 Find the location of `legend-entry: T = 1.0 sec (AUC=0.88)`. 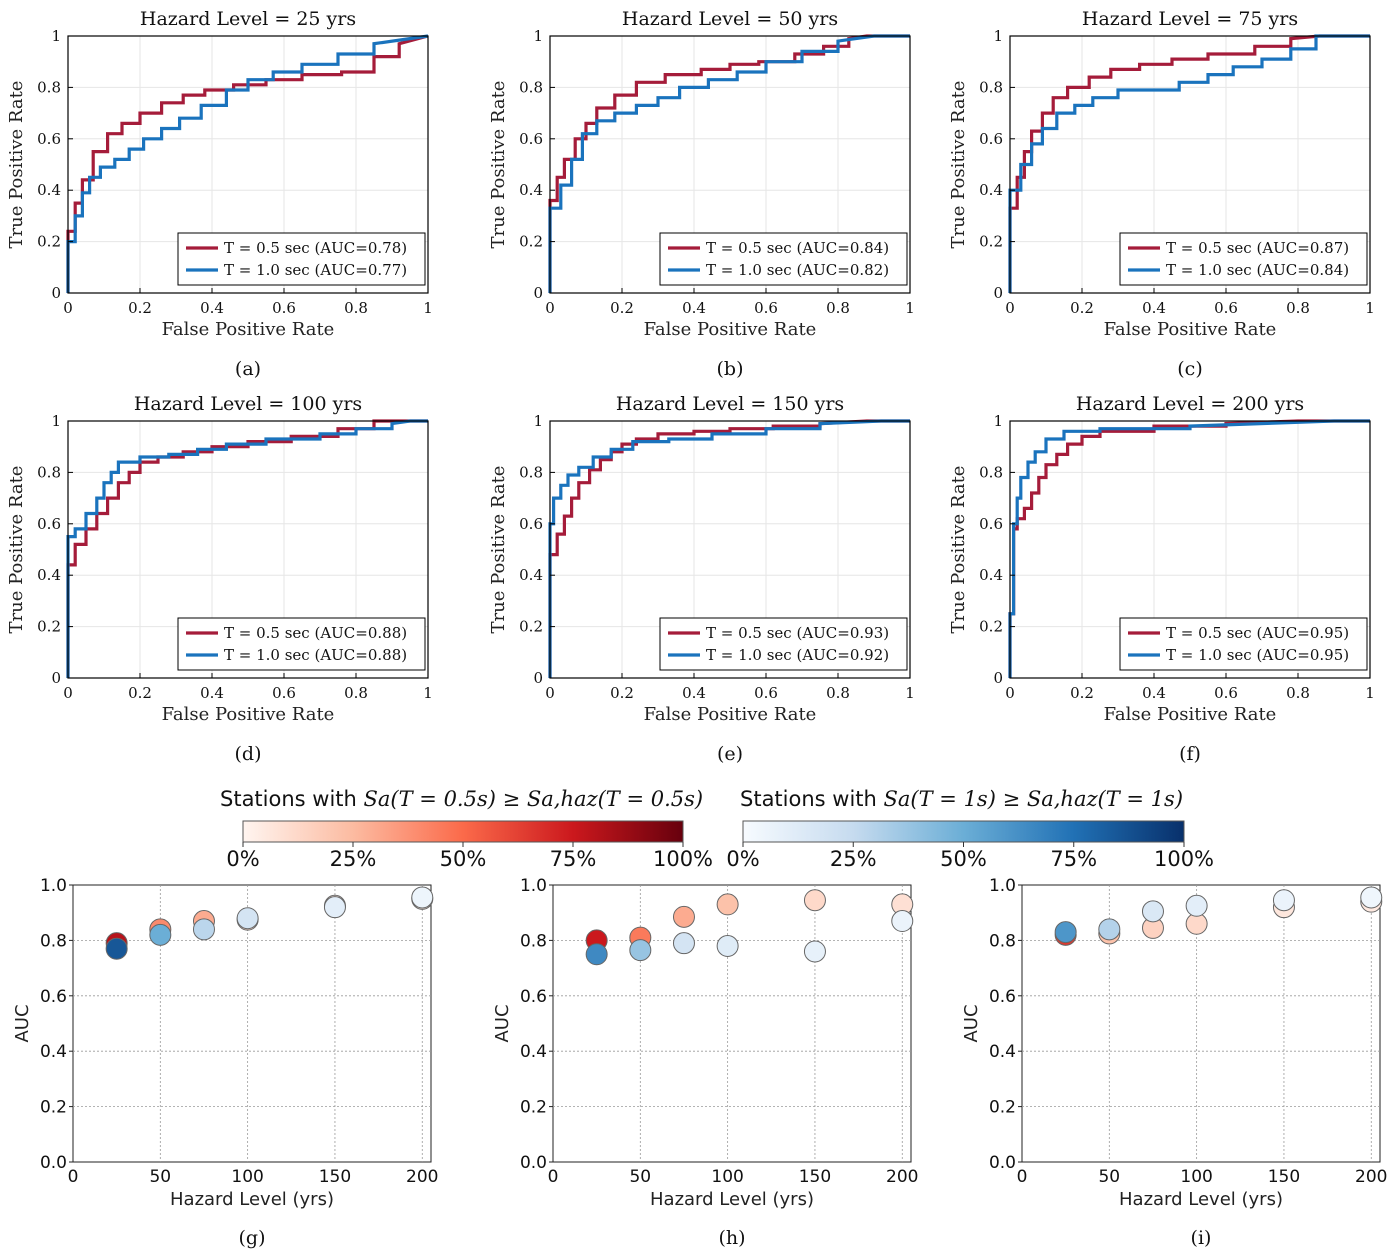

legend-entry: T = 1.0 sec (AUC=0.88) is located at coordinates (315, 655).